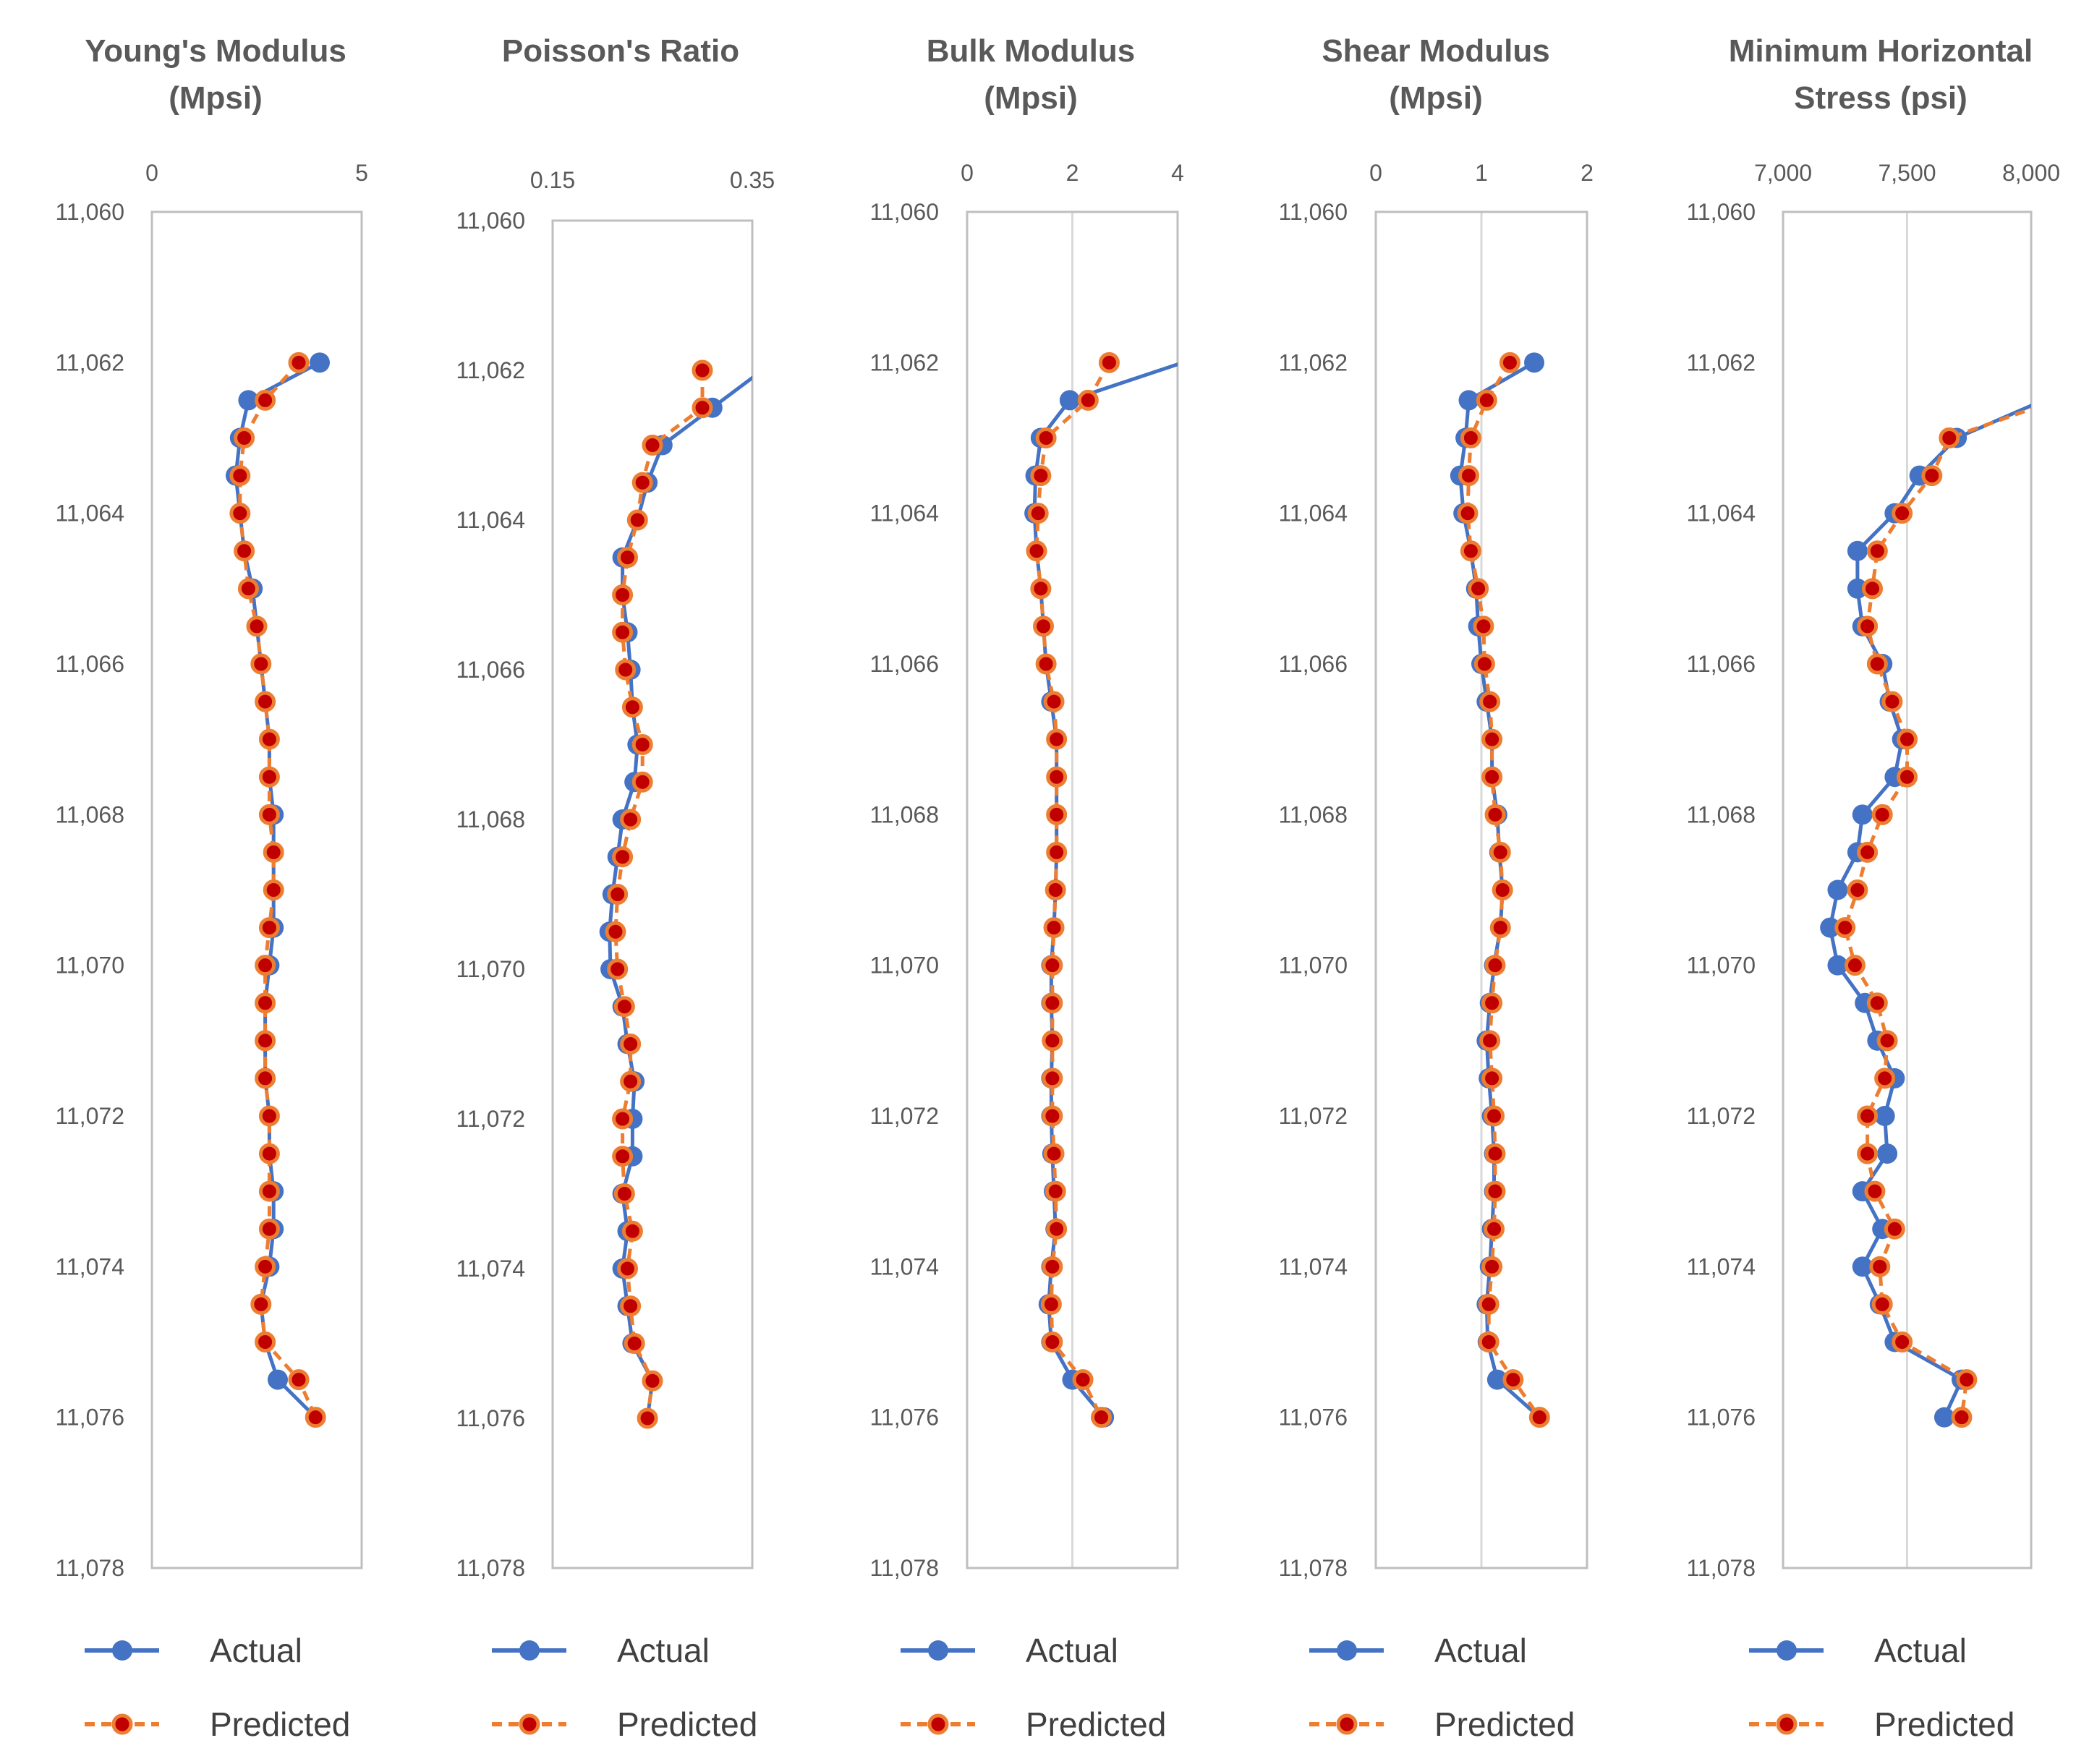 The image size is (2076, 1764). What do you see at coordinates (2031, 173) in the screenshot?
I see `x-tick-label: 8,000` at bounding box center [2031, 173].